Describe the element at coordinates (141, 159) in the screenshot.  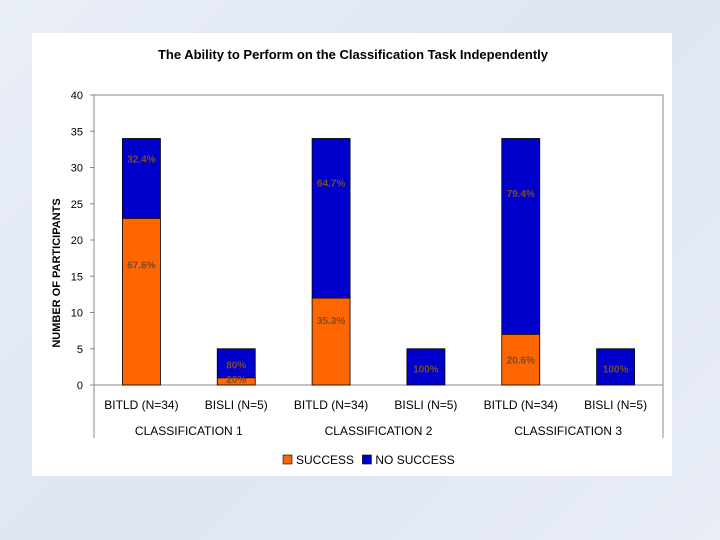
I see `bar-data-label: 32.4%` at that location.